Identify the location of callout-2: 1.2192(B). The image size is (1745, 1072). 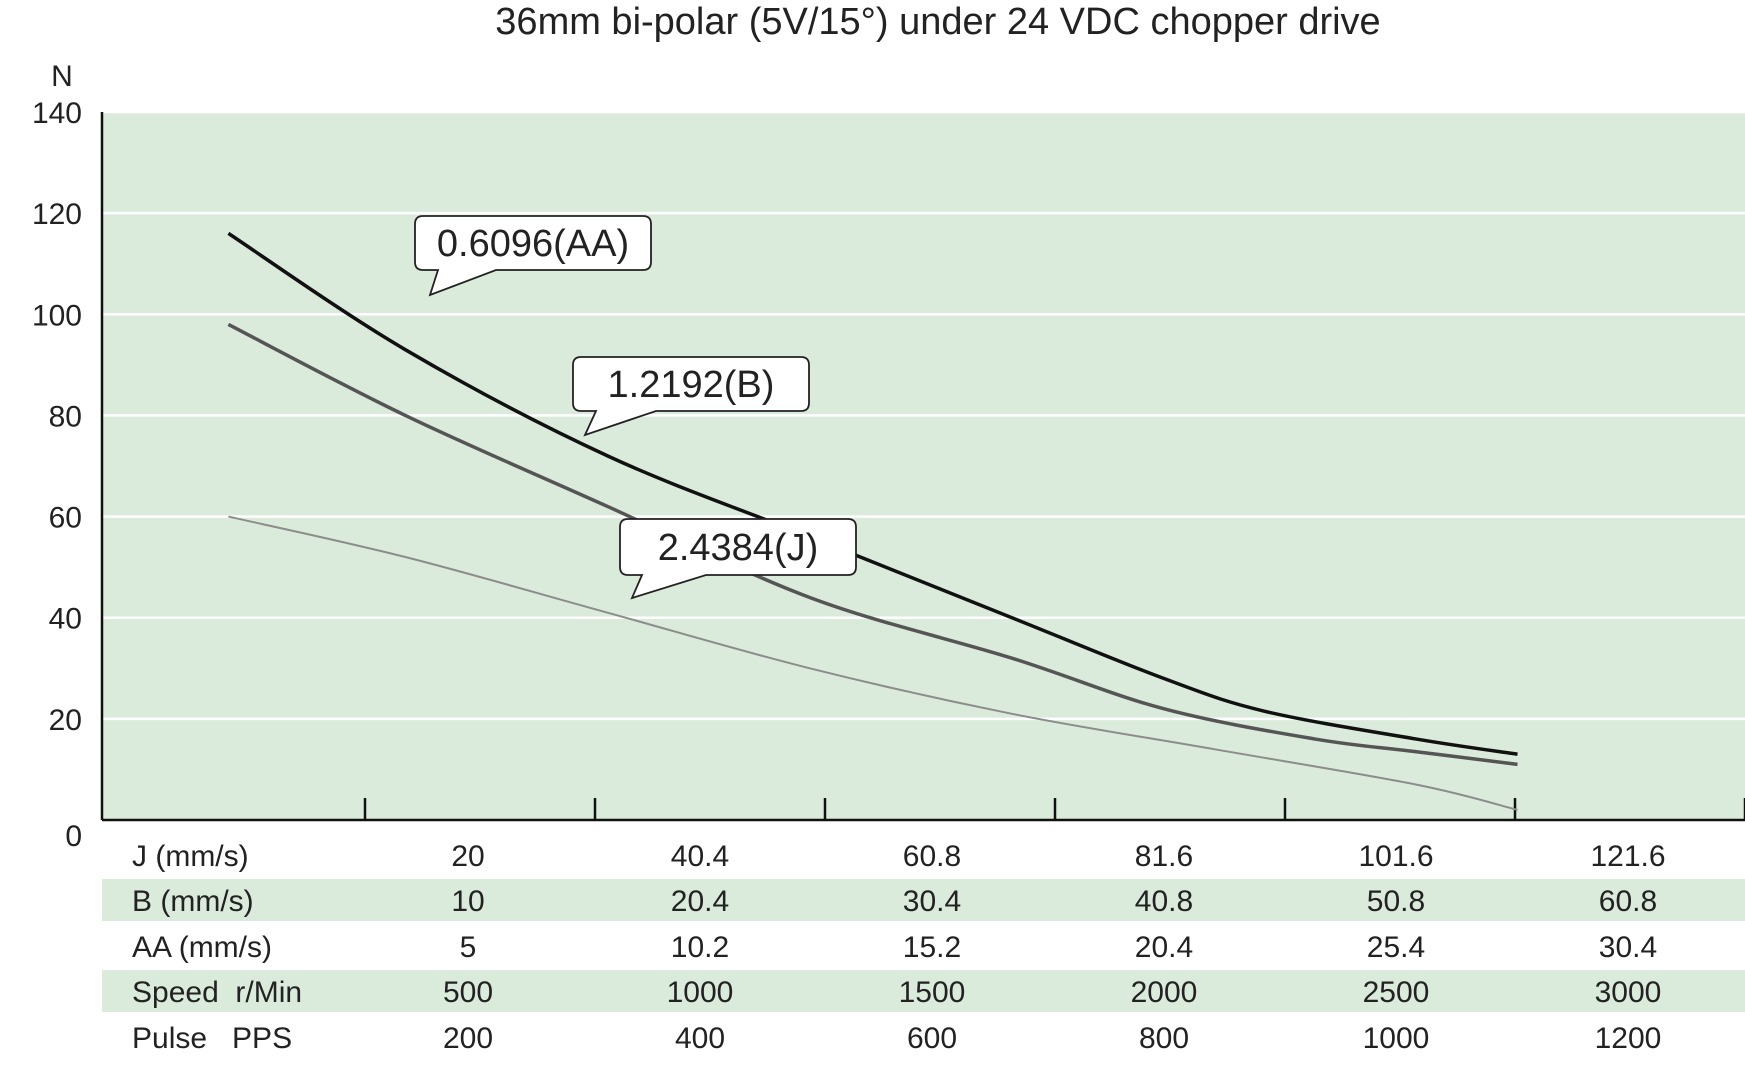
(691, 396).